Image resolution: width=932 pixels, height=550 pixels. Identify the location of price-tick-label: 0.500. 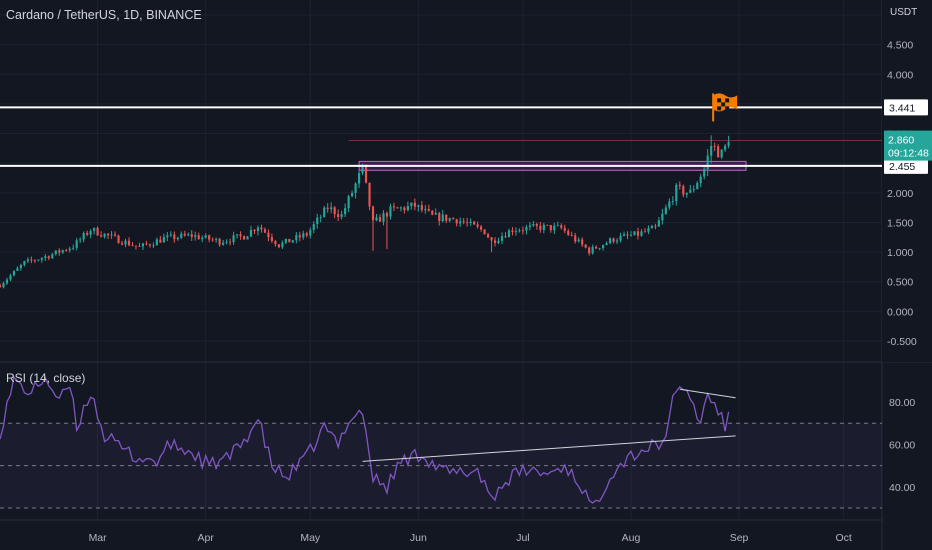
(900, 283).